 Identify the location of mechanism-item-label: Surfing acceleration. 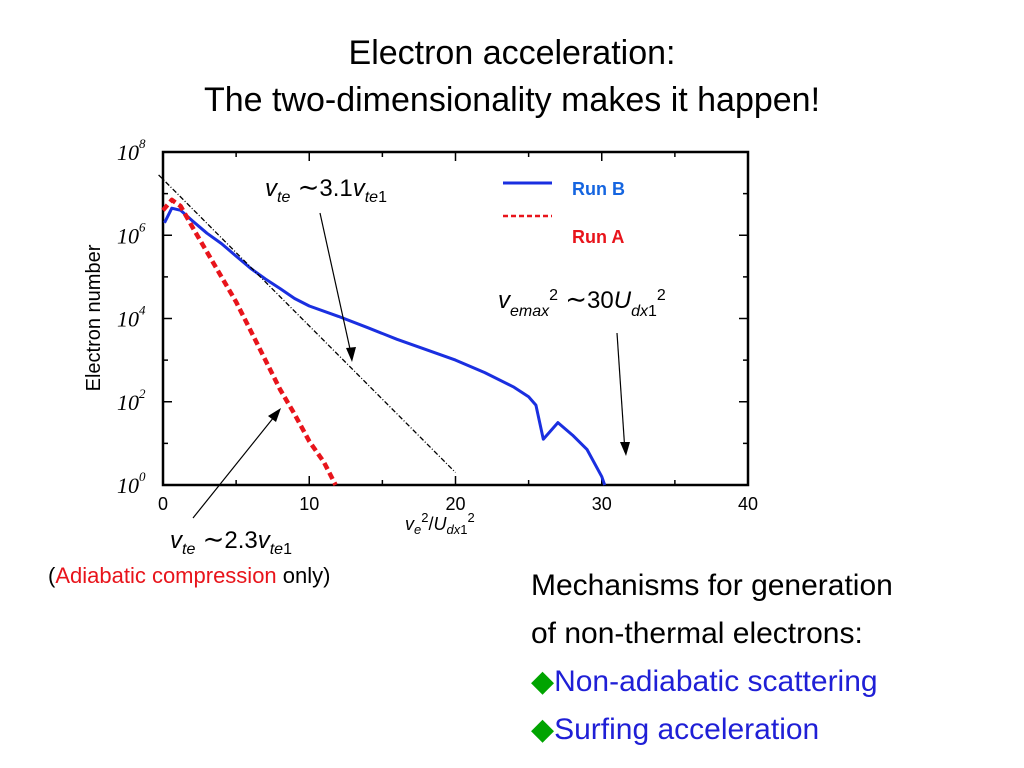
(687, 729).